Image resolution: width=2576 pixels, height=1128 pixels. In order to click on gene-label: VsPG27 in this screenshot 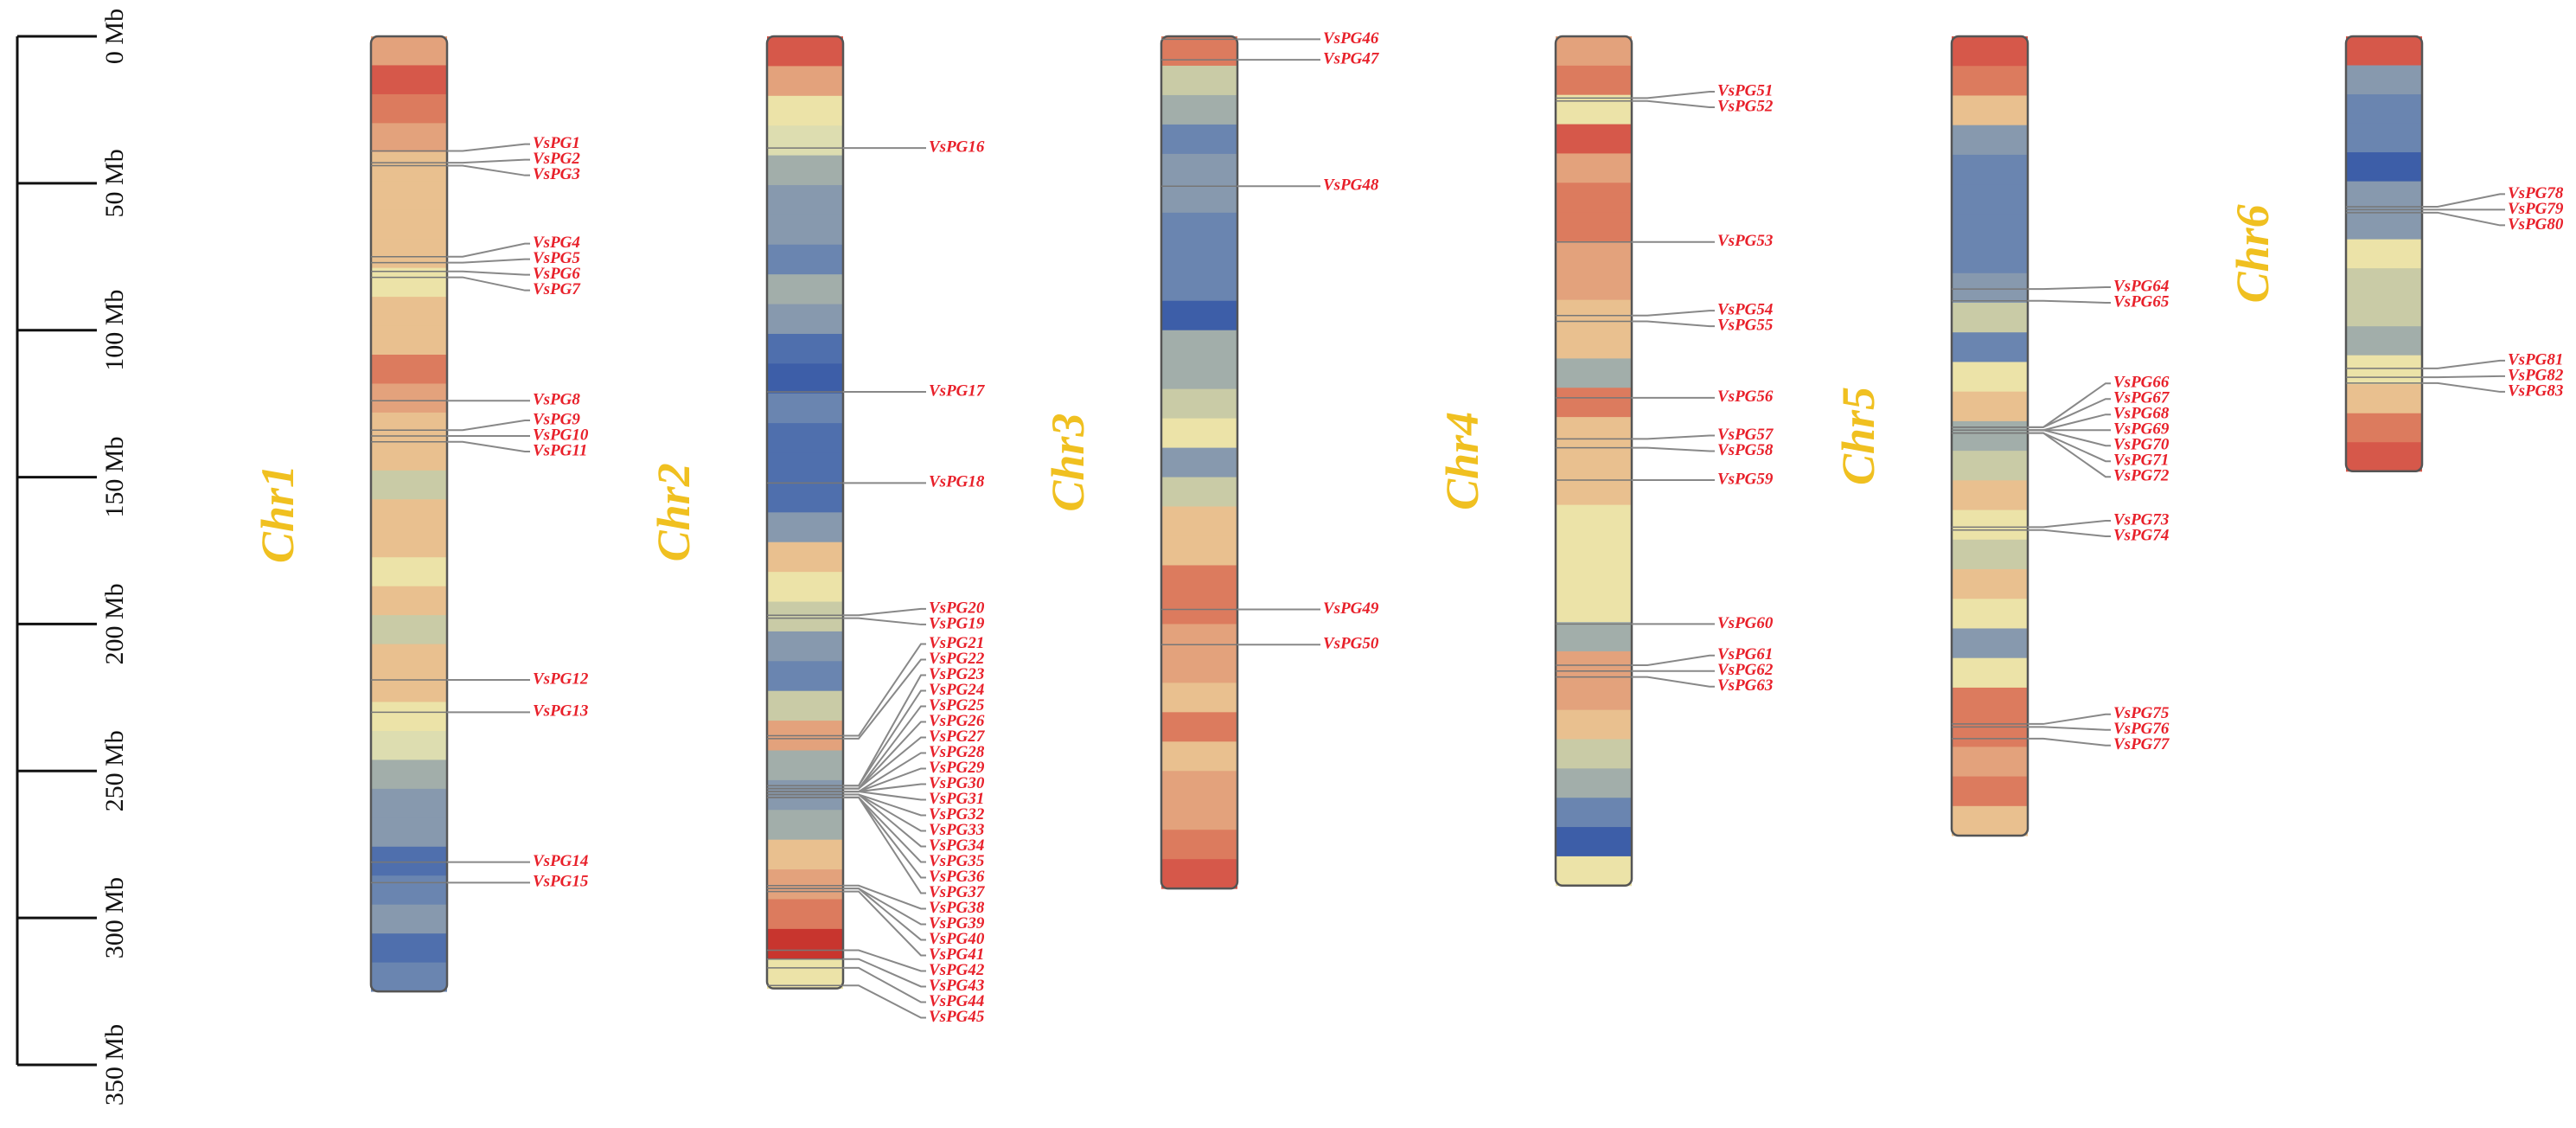, I will do `click(957, 736)`.